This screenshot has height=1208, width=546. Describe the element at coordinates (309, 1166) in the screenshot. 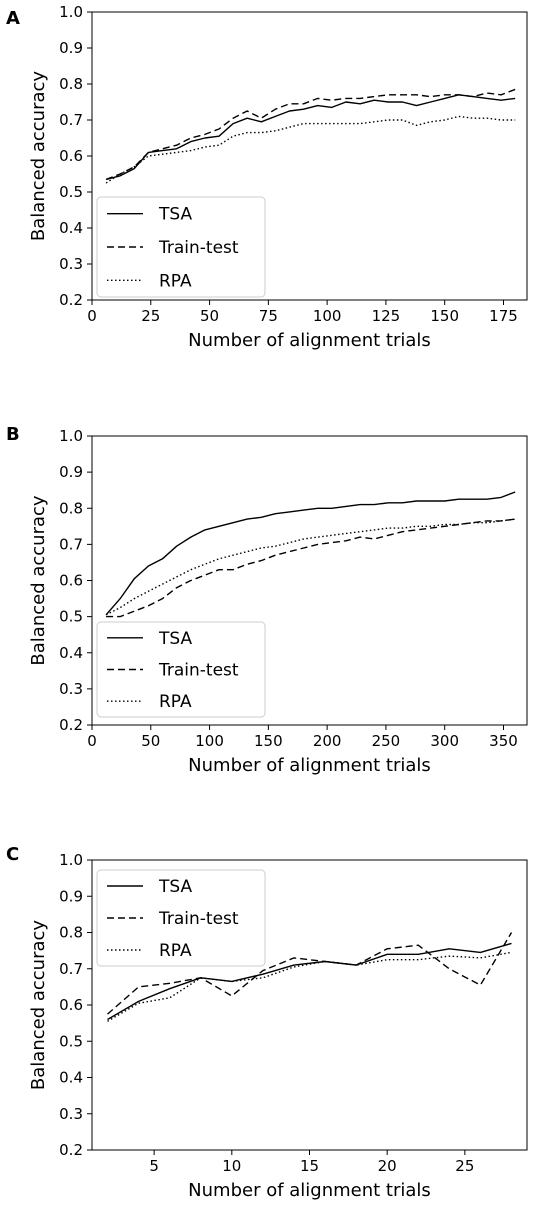

I see `x-tick-label: 15` at that location.